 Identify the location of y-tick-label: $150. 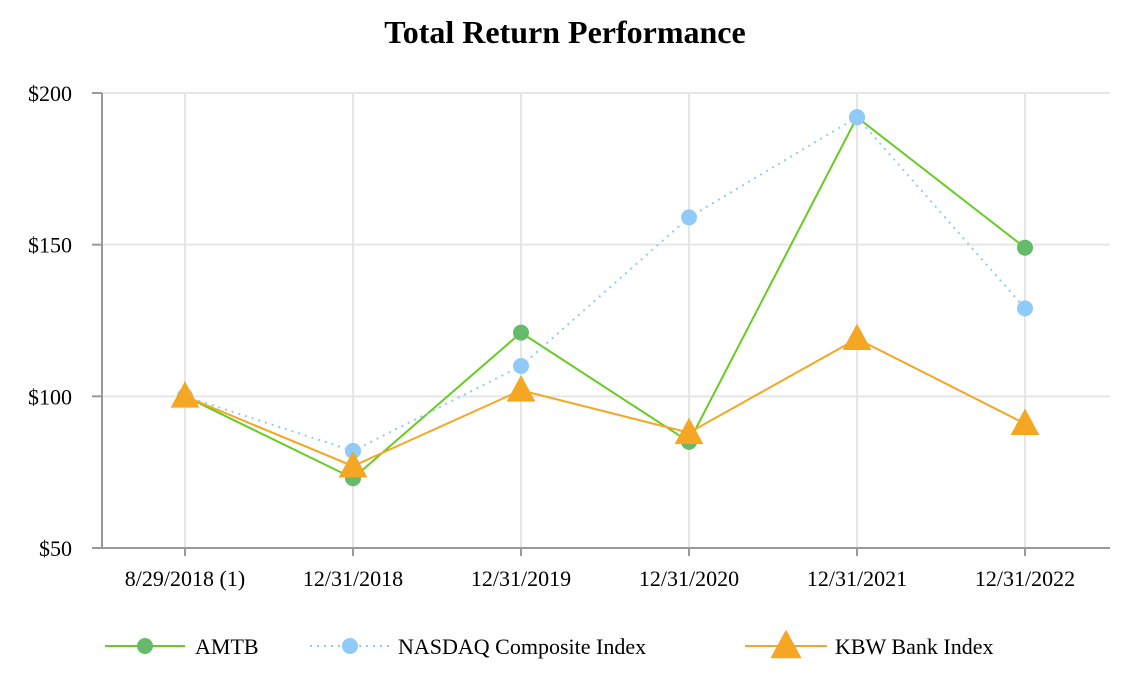
(50, 245).